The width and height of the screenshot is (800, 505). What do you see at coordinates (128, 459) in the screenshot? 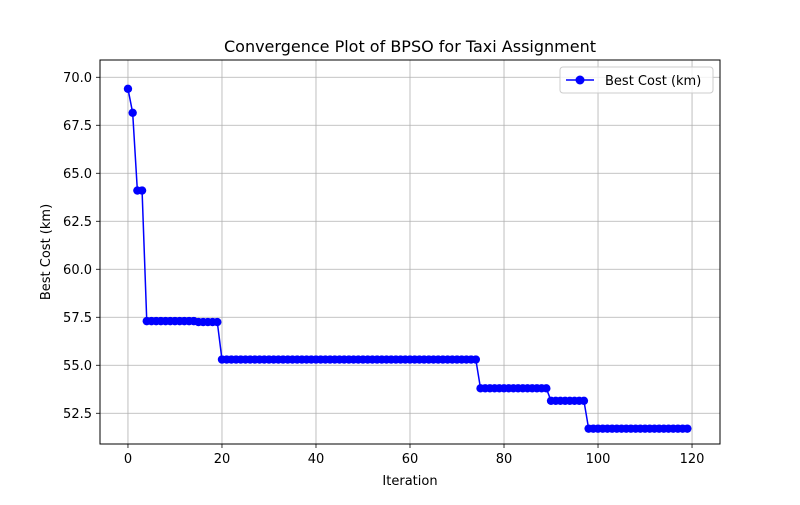
I see `x-tick-label: 0` at bounding box center [128, 459].